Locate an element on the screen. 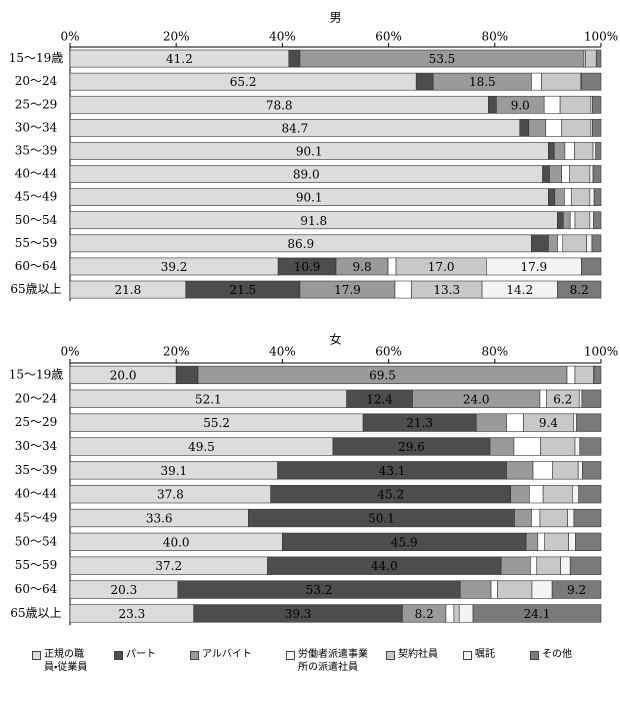 This screenshot has height=715, width=620. legend-item: 労働者派遣事業所の派遣社員 is located at coordinates (327, 661).